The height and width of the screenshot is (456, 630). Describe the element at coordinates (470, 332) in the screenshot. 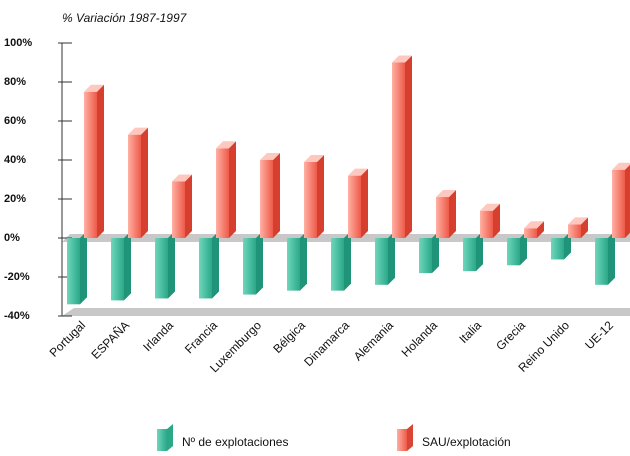

I see `x-tick-label: Italia` at that location.